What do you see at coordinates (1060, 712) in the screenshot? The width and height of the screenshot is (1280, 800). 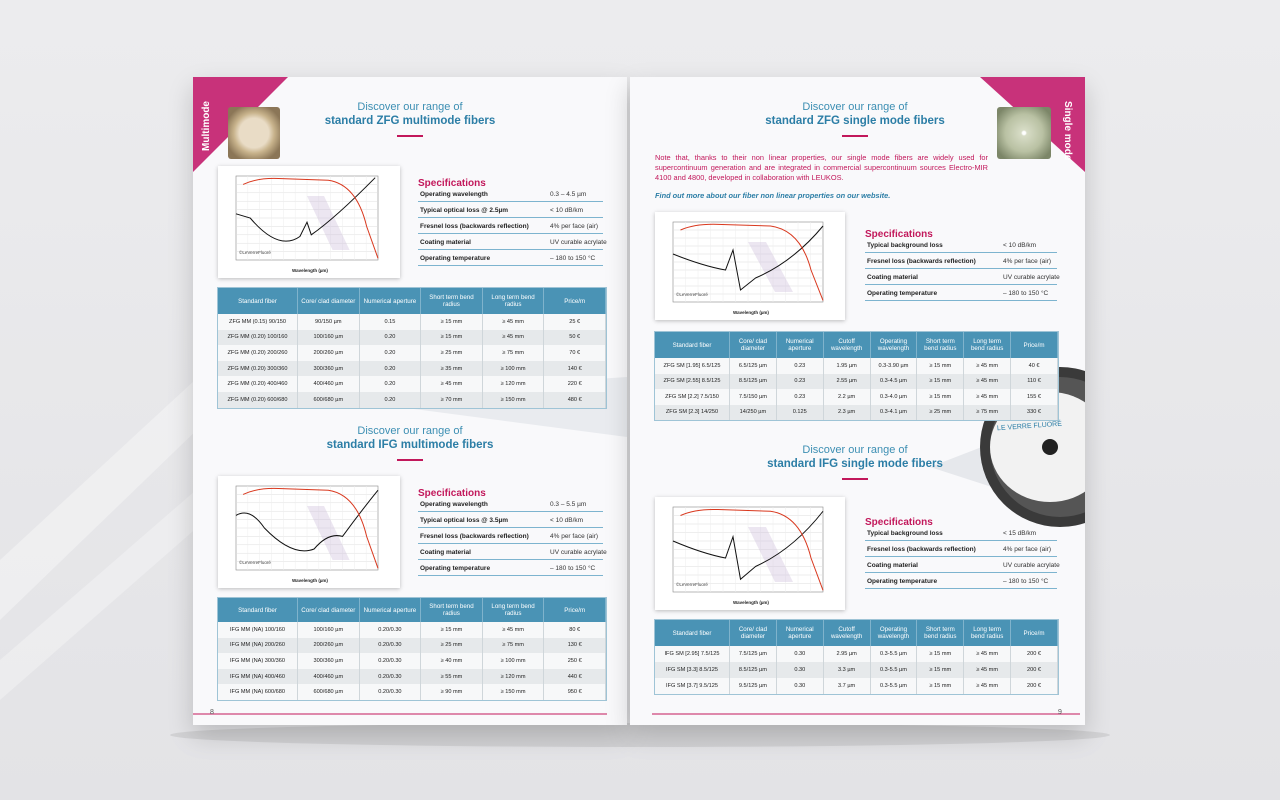 I see `page-number: 9` at bounding box center [1060, 712].